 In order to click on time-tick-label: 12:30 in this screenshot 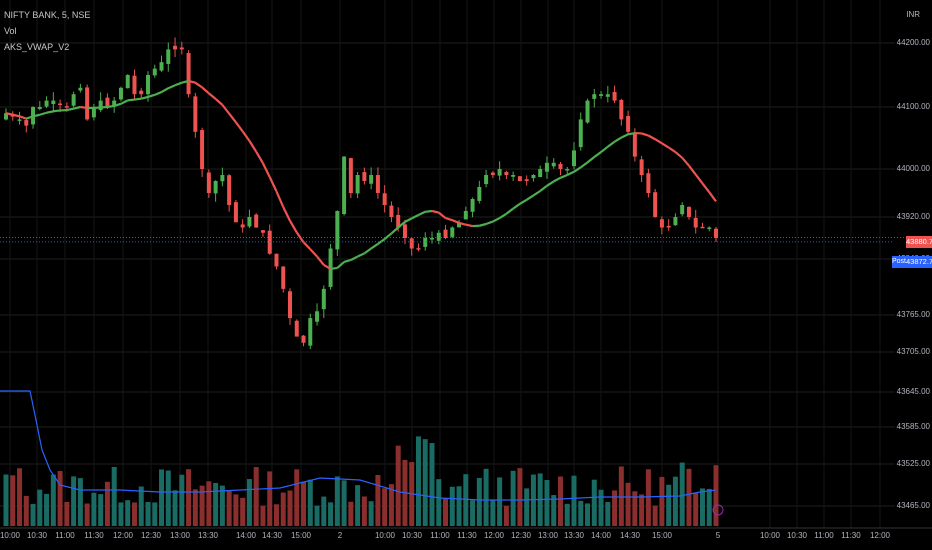, I will do `click(151, 535)`.